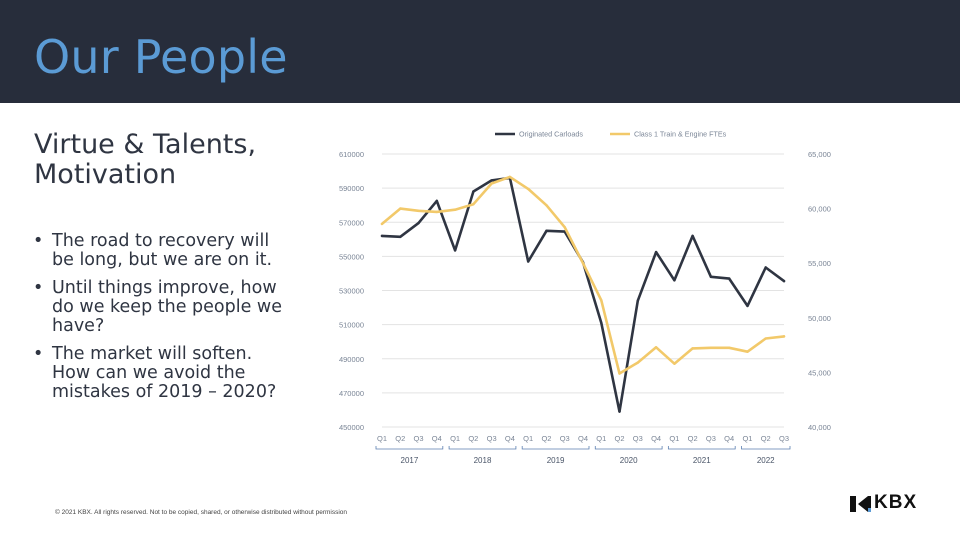  Describe the element at coordinates (351, 325) in the screenshot. I see `left-axis-tick-label: 510000` at that location.